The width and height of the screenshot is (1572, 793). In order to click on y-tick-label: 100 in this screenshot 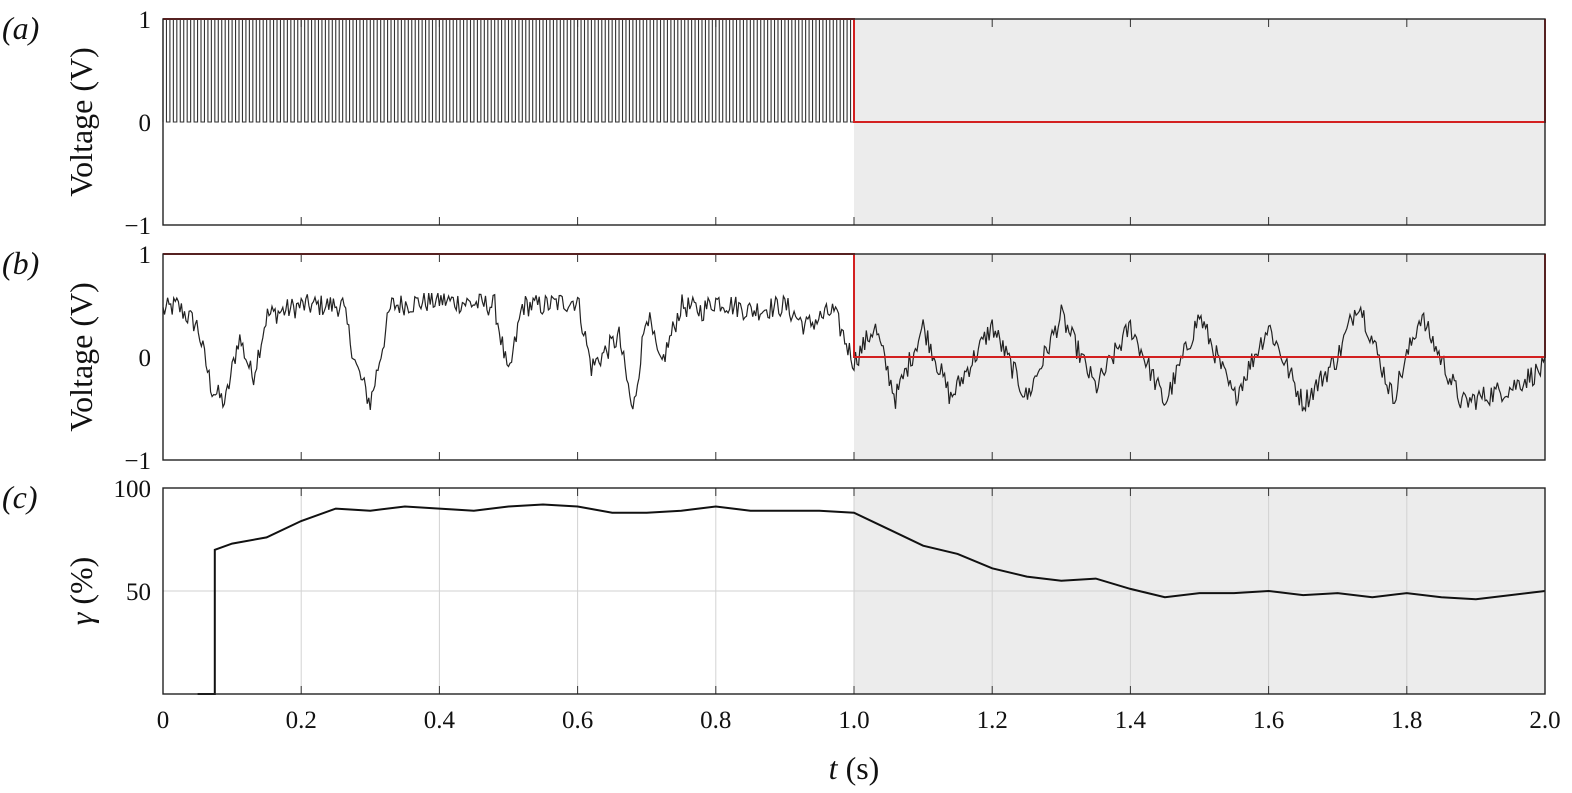, I will do `click(133, 489)`.